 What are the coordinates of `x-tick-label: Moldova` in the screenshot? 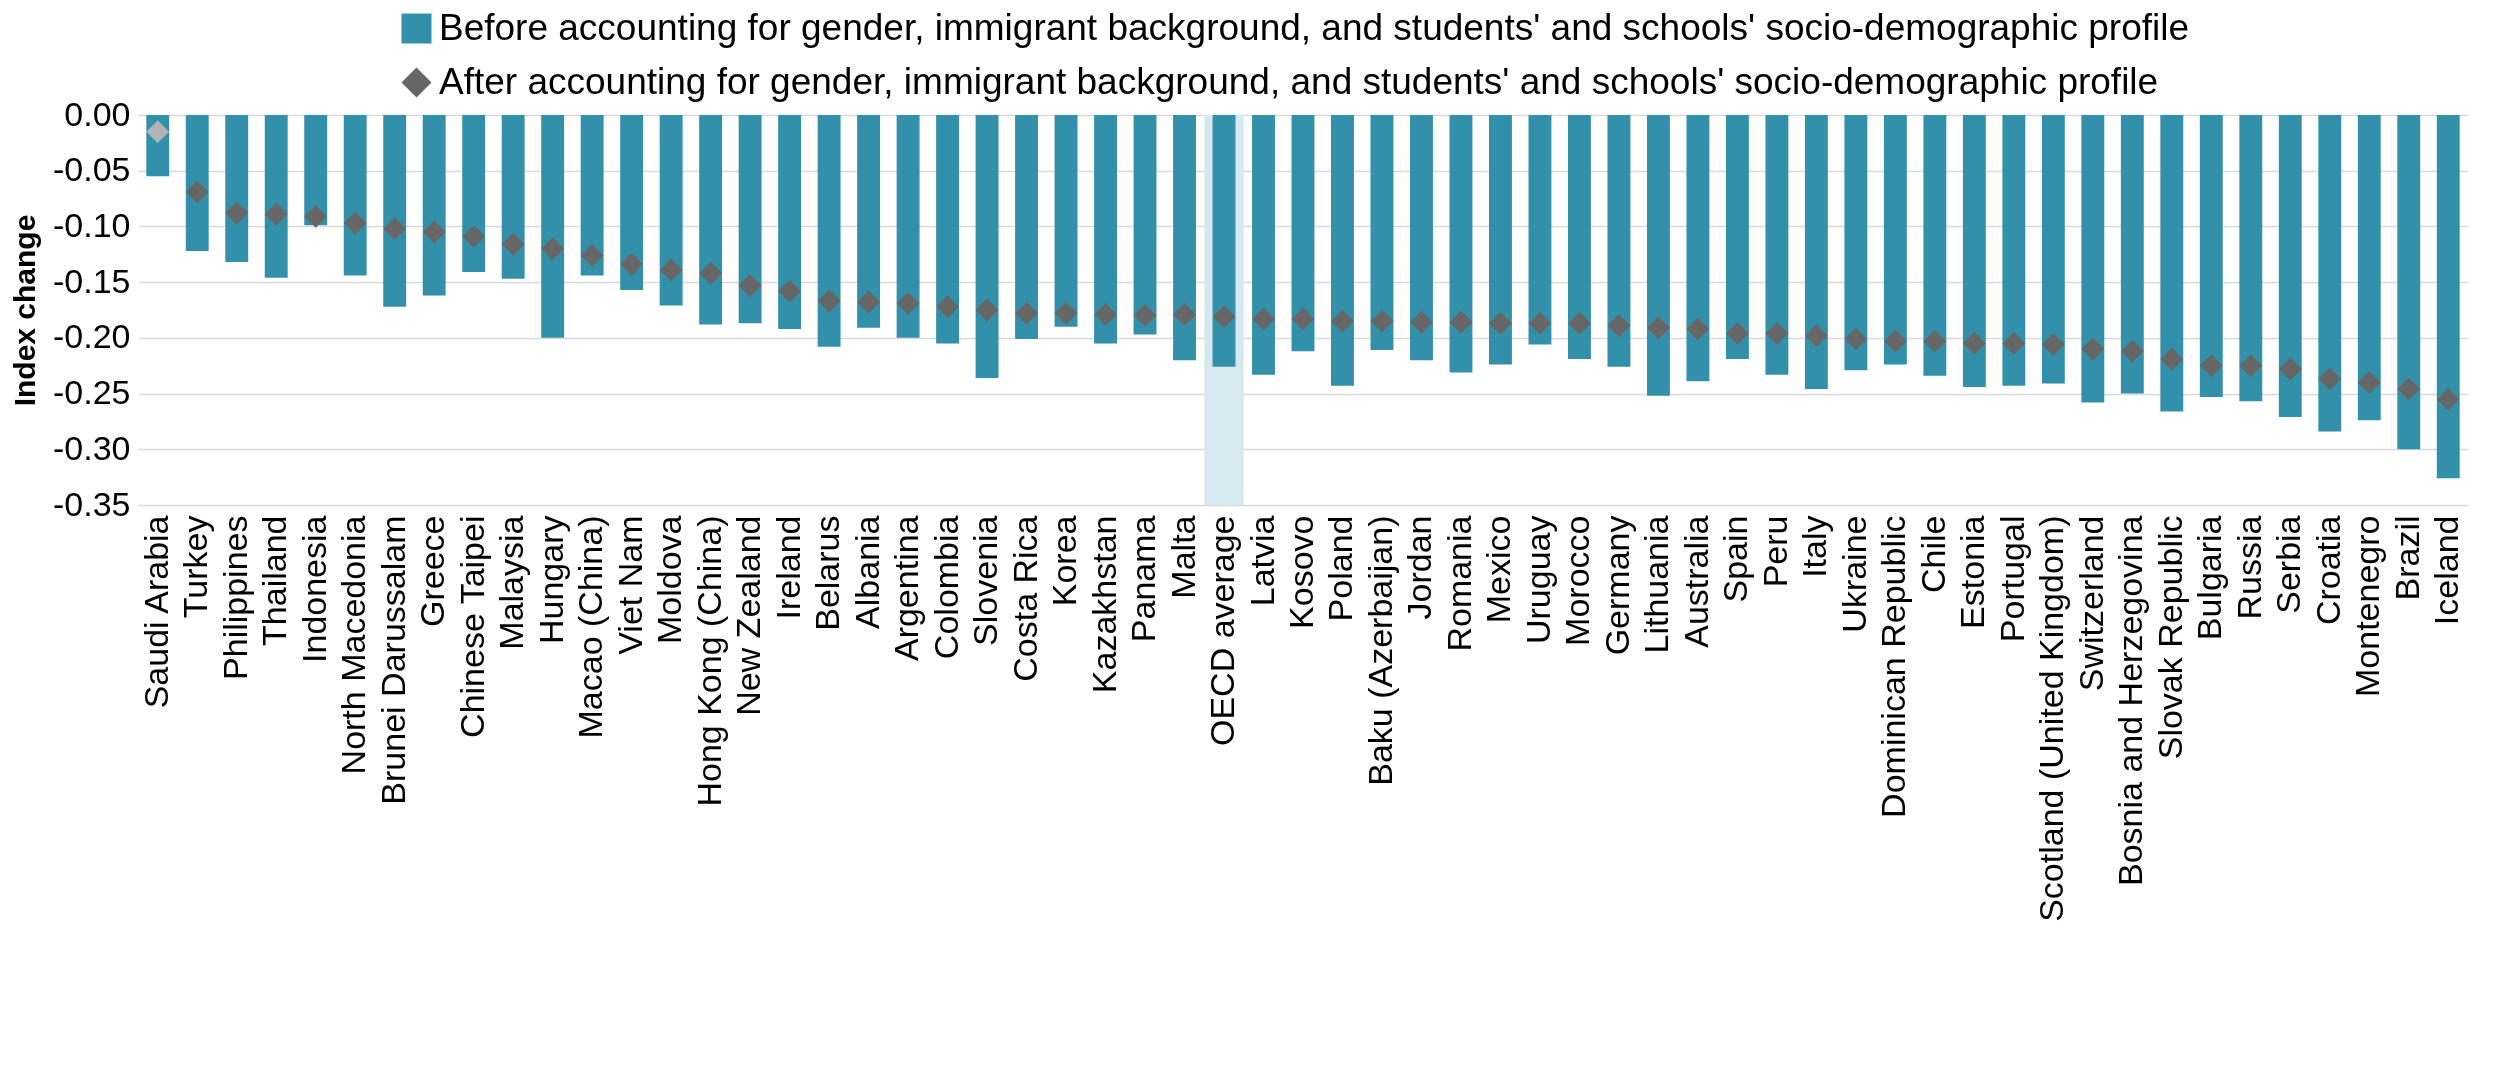 It's located at (669, 580).